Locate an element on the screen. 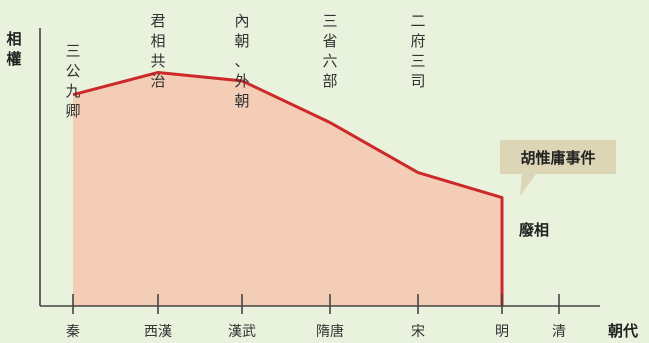 The width and height of the screenshot is (649, 343). x-tick-label: 明 is located at coordinates (502, 332).